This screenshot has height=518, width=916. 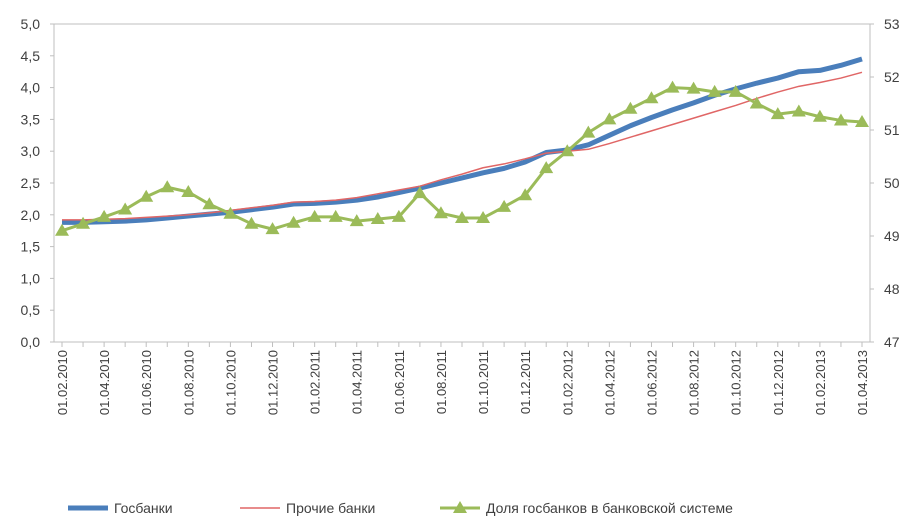 What do you see at coordinates (862, 382) in the screenshot?
I see `x-tick-label: 01.04.2013` at bounding box center [862, 382].